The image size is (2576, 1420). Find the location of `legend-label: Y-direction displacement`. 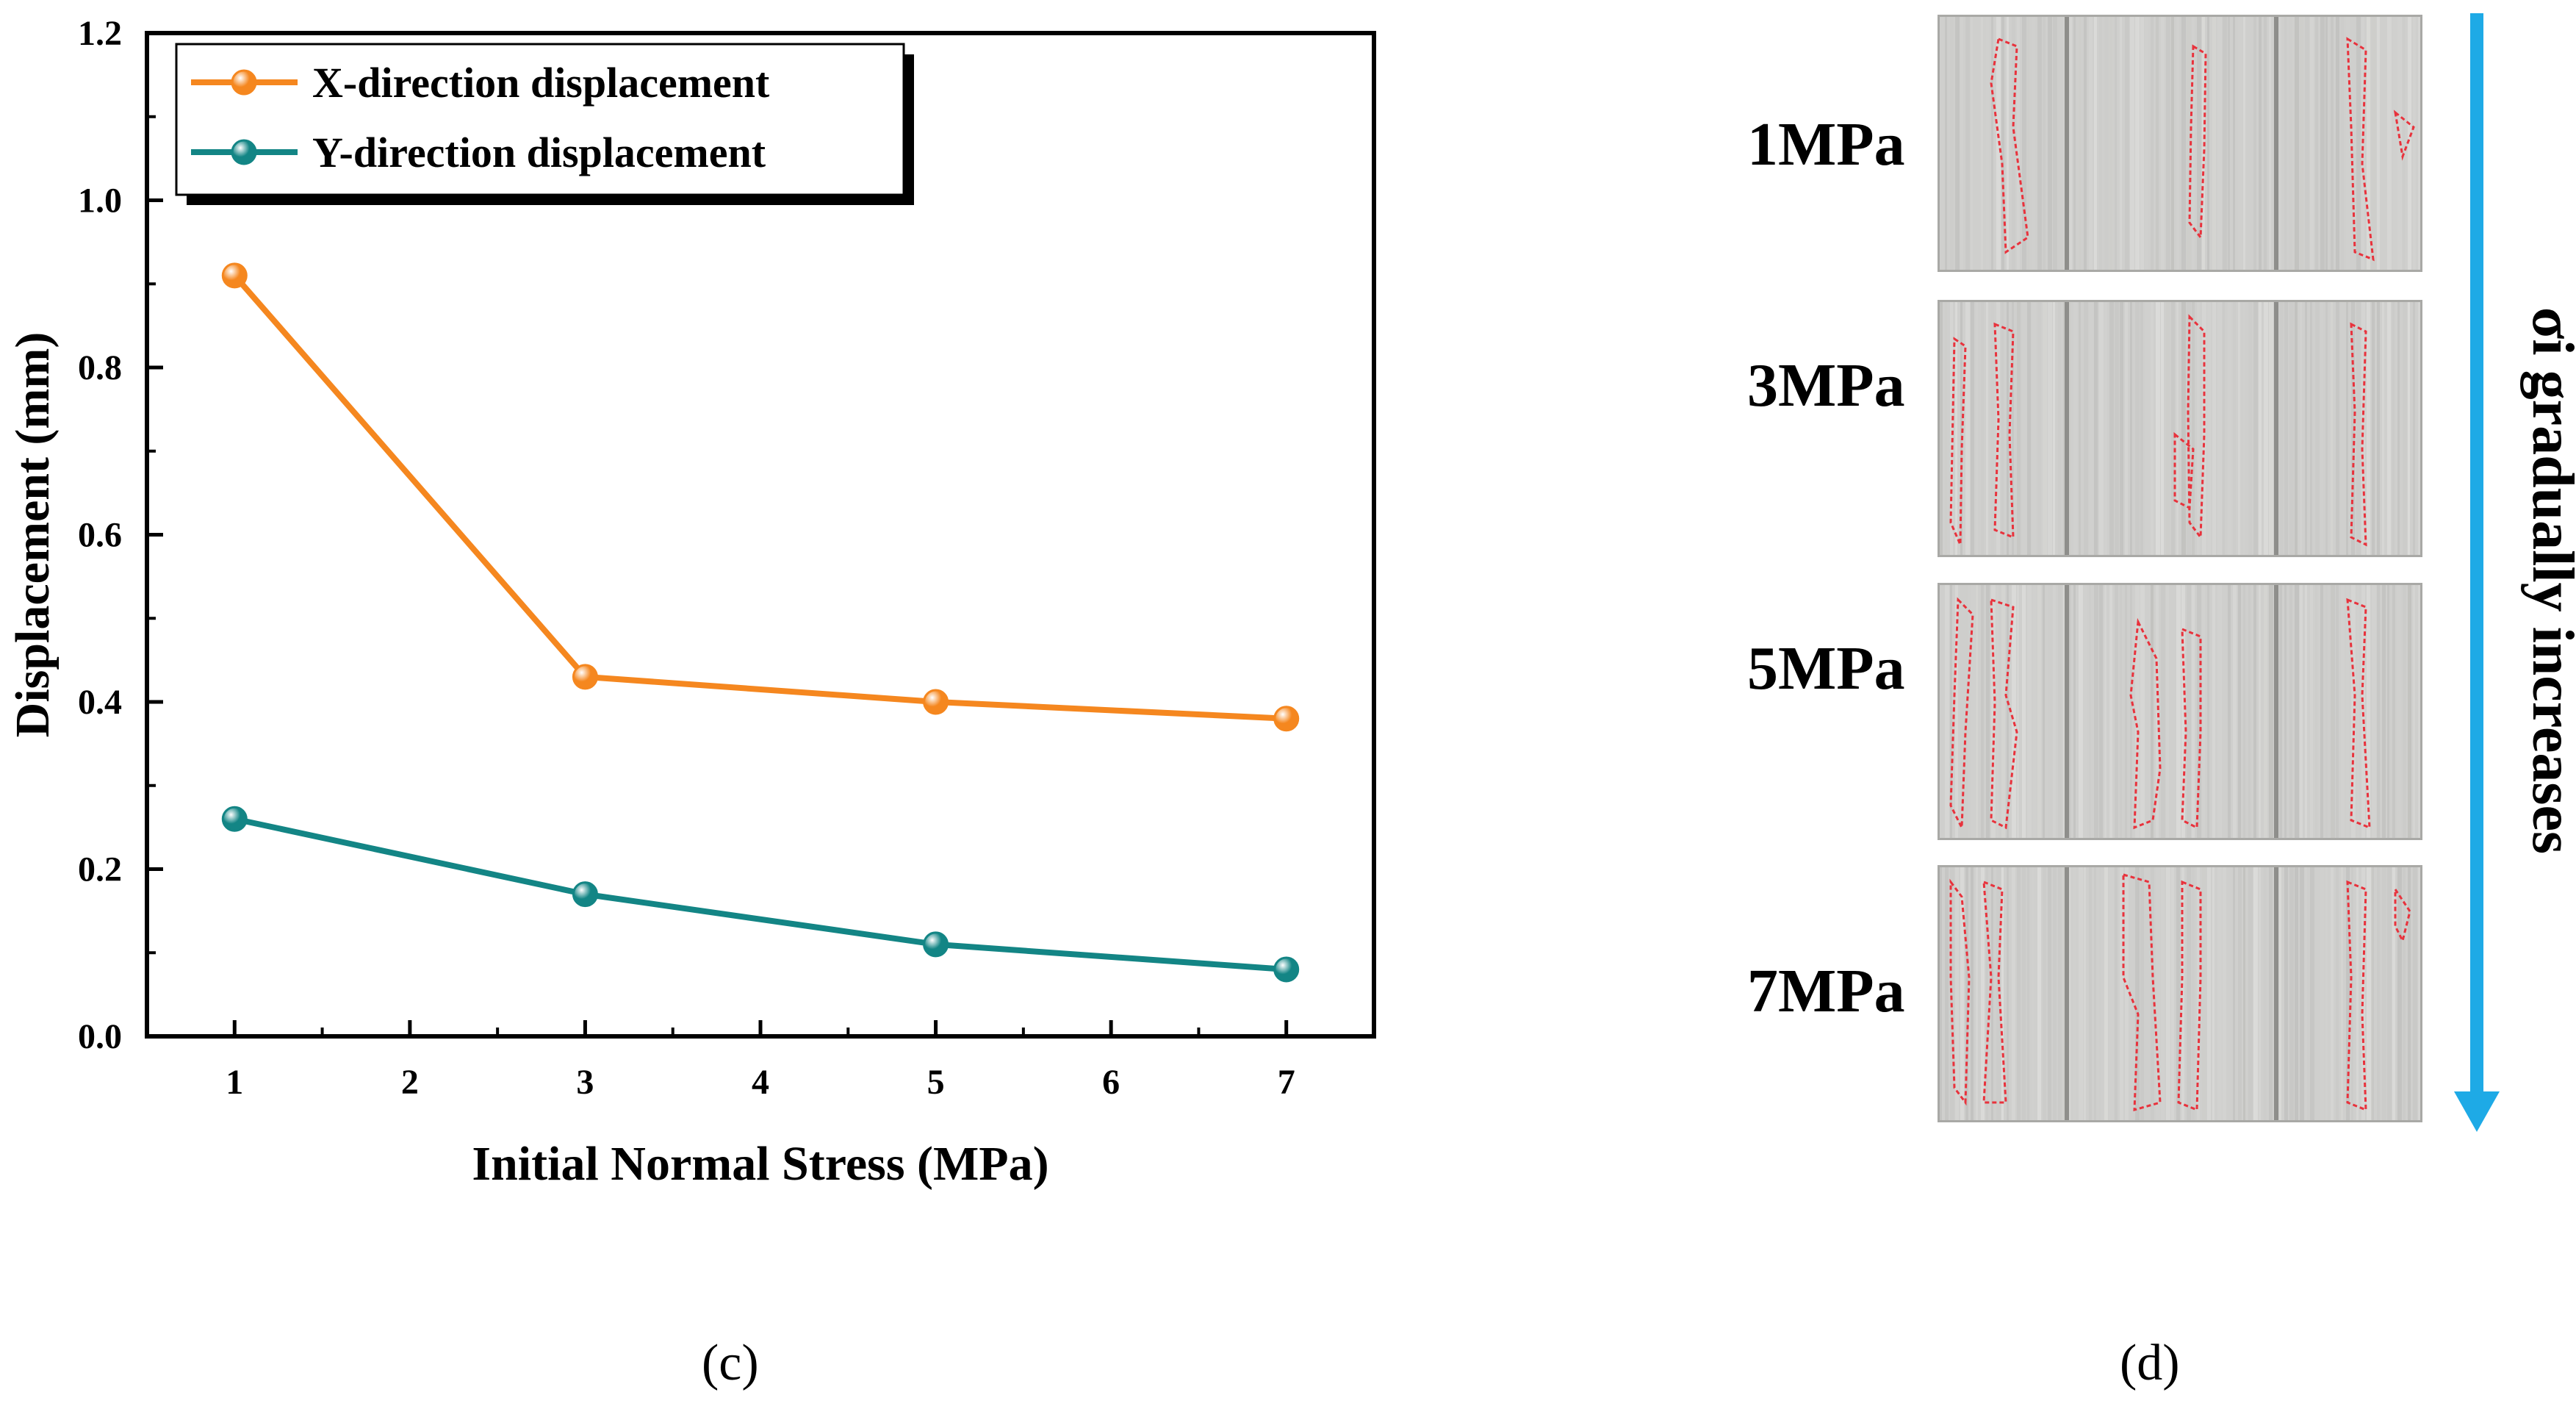

legend-label: Y-direction displacement is located at coordinates (539, 152).